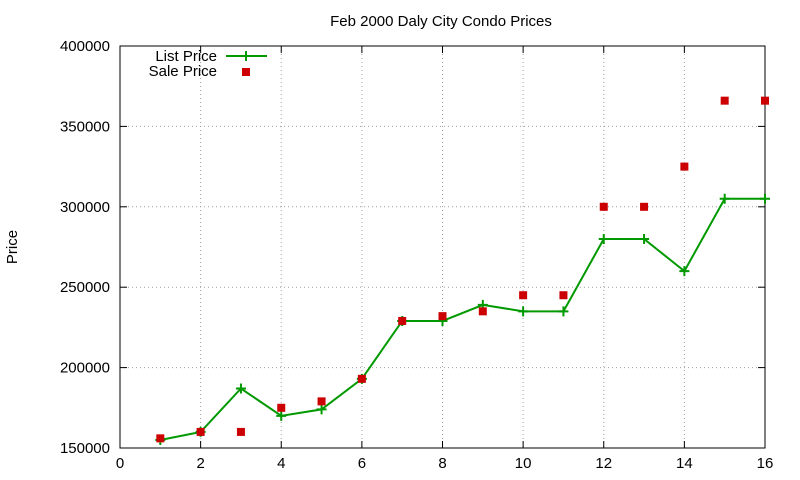 This screenshot has height=480, width=800. Describe the element at coordinates (684, 463) in the screenshot. I see `x-tick-label: 14` at that location.